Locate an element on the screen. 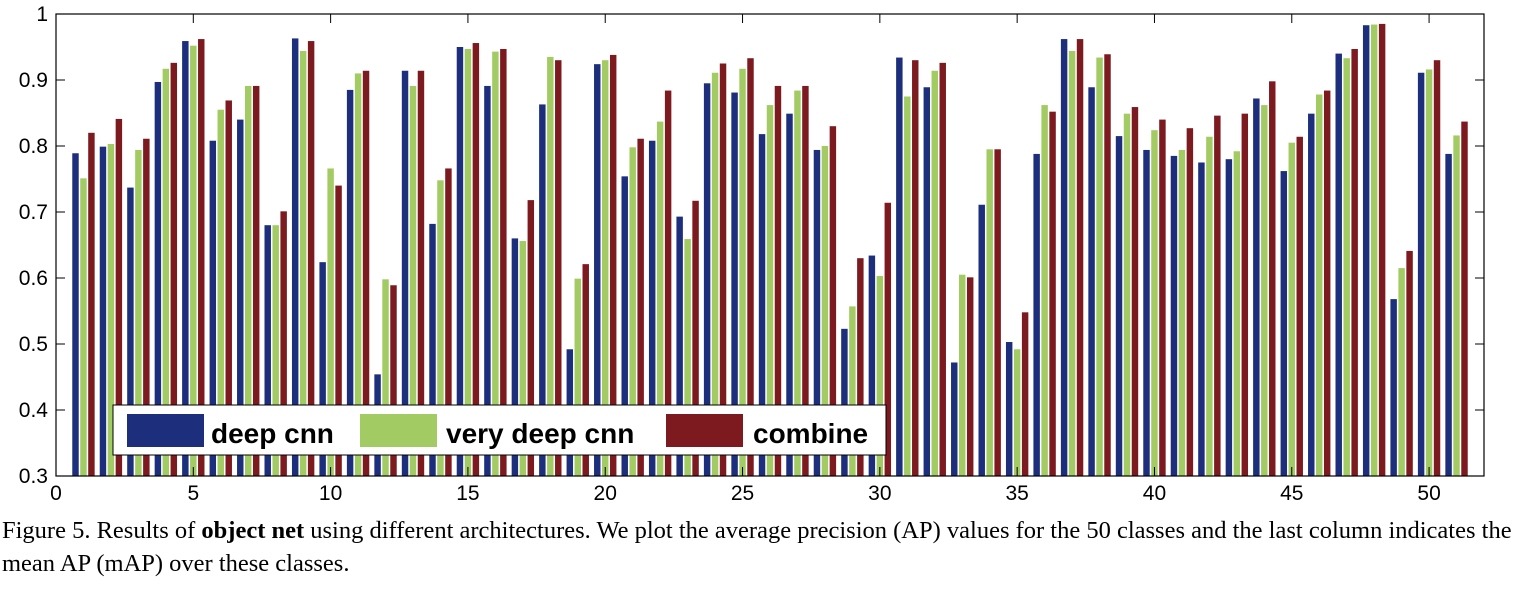  x-tick-label: 15 is located at coordinates (467, 493).